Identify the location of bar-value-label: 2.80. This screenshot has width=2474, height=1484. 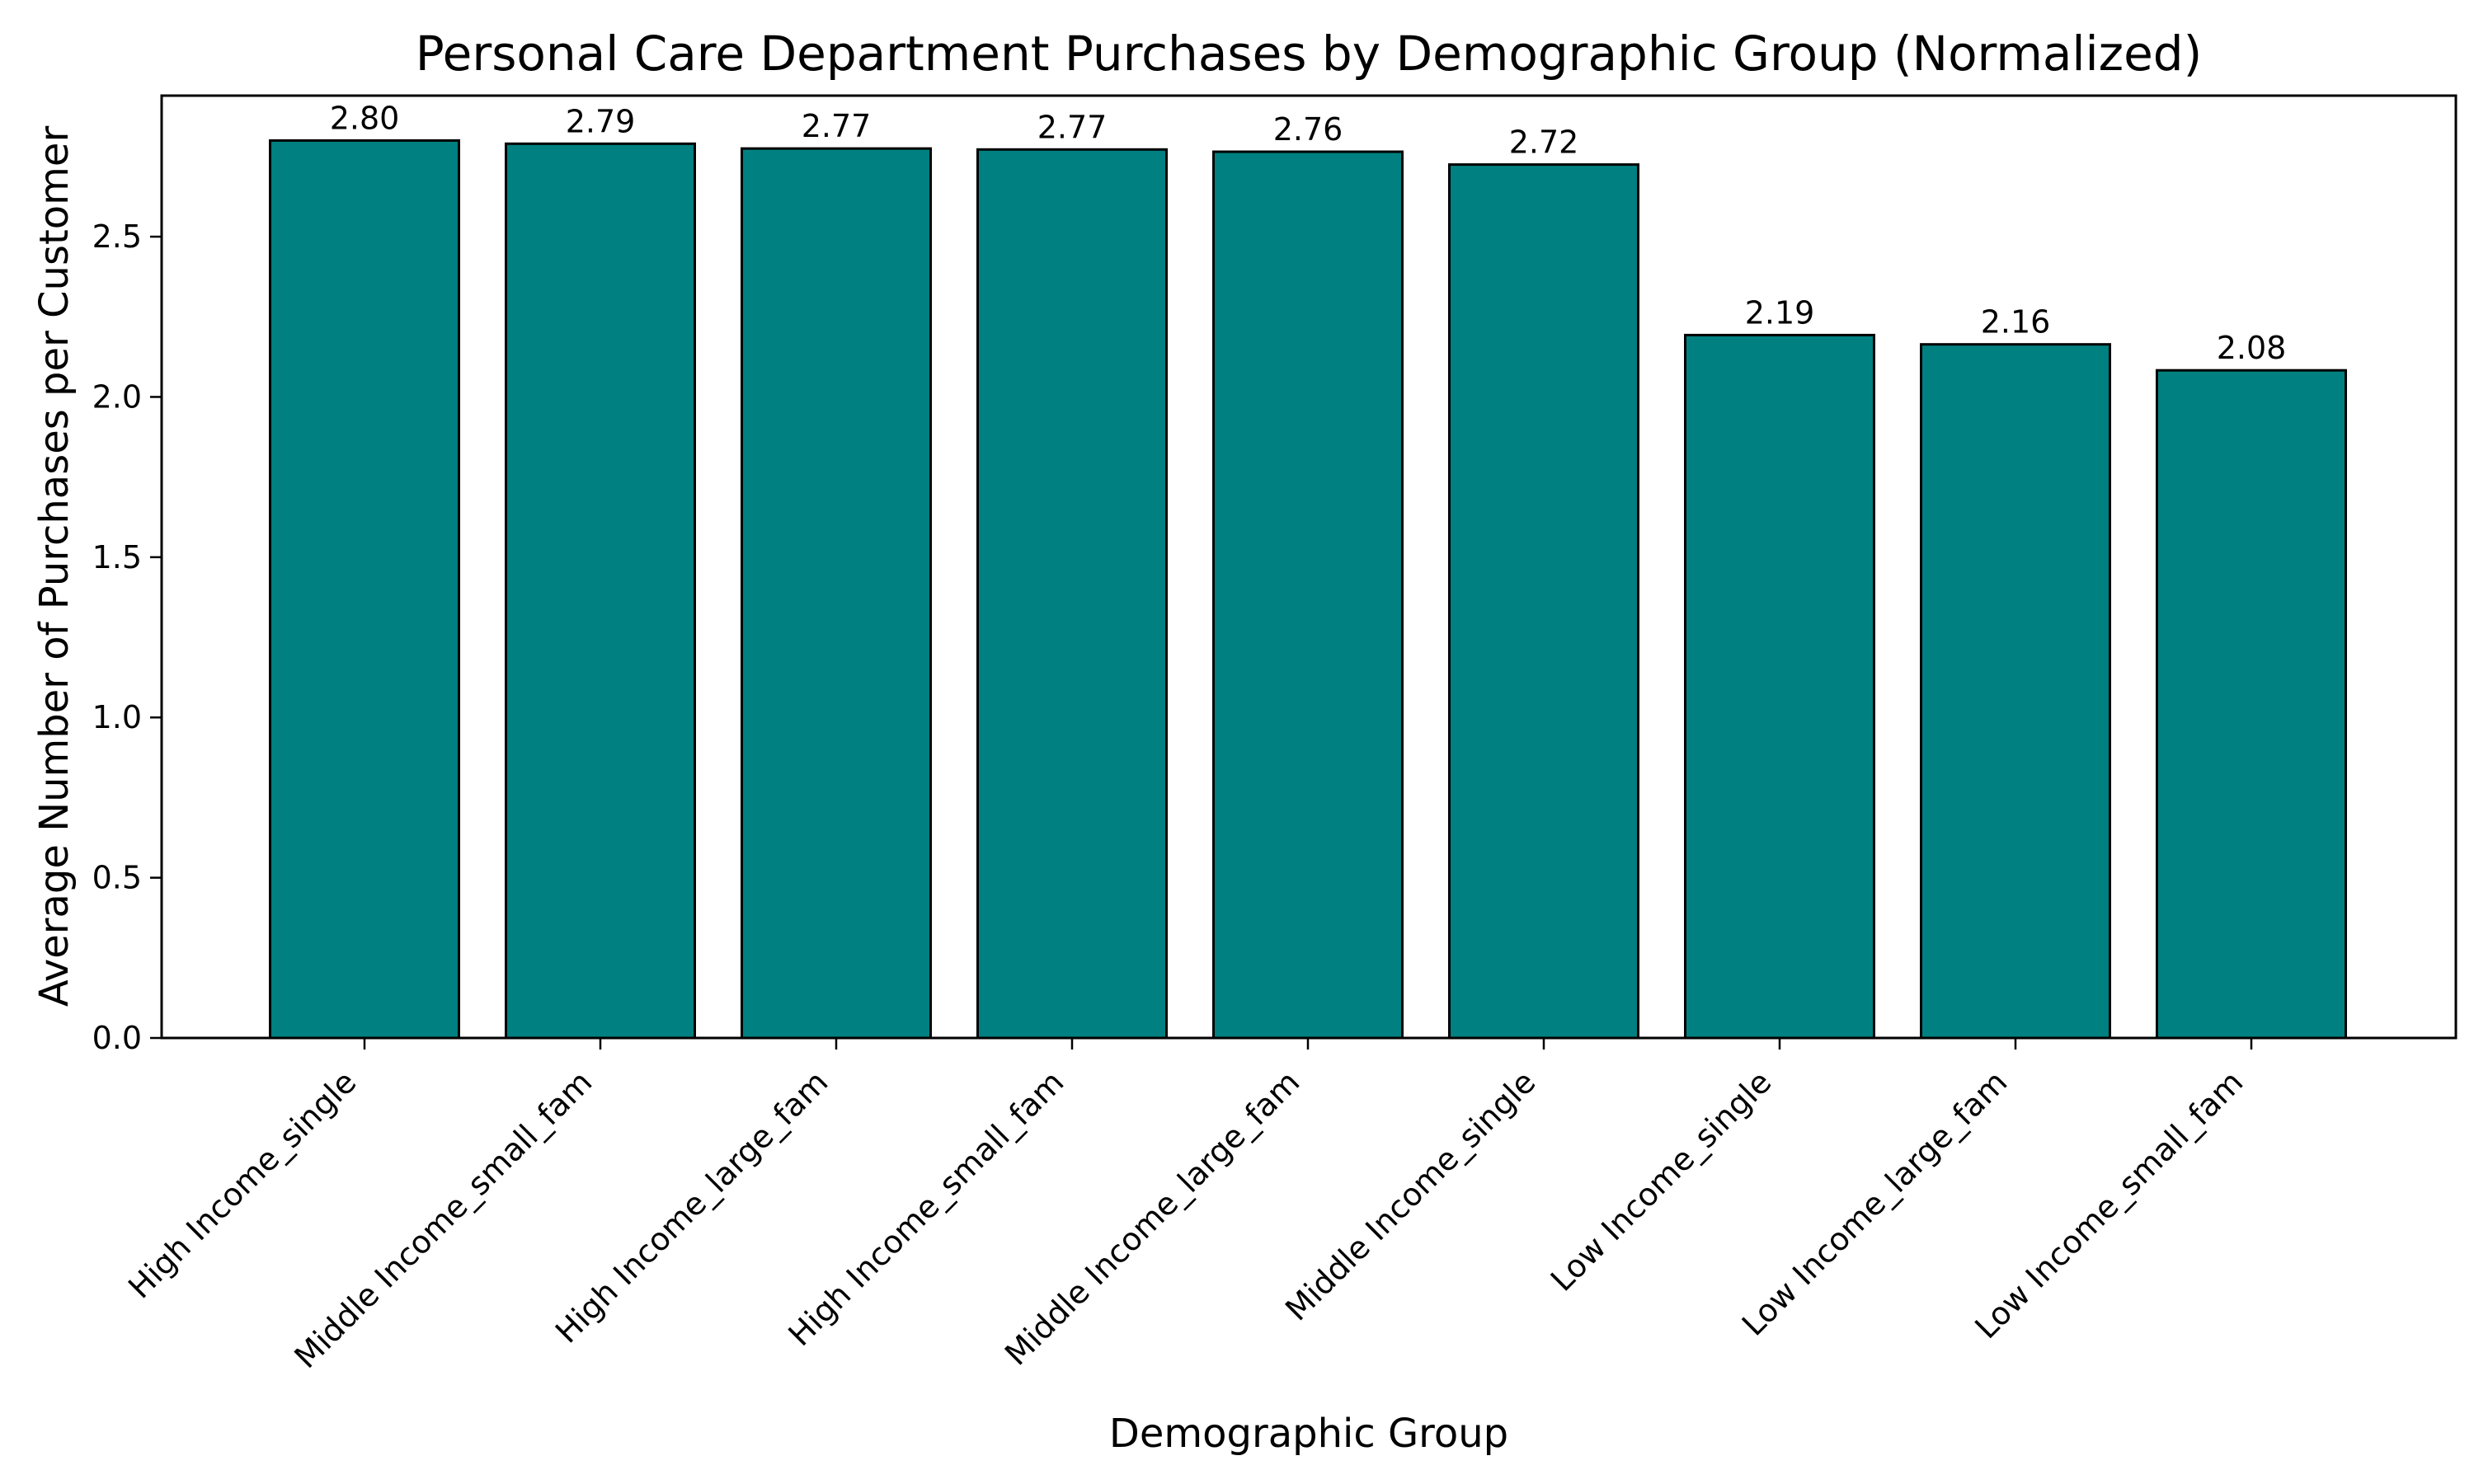
(365, 118).